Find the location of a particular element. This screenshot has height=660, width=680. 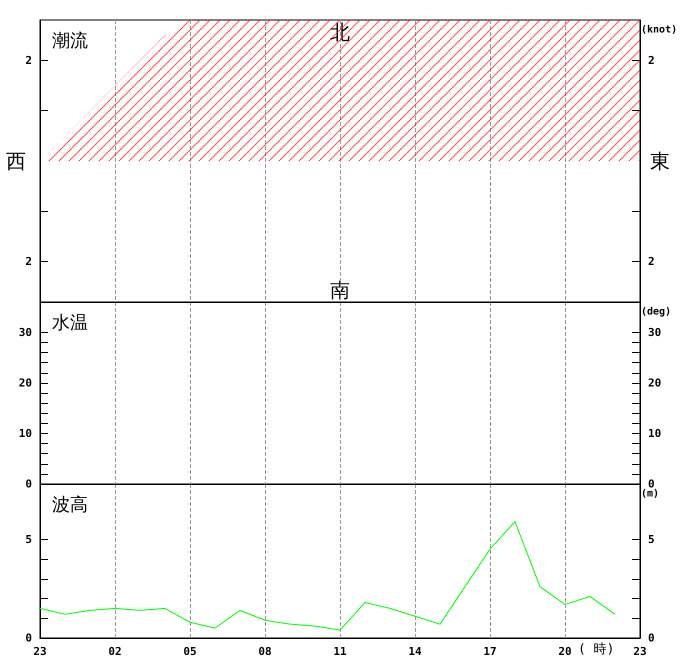

text: 東 is located at coordinates (660, 161).